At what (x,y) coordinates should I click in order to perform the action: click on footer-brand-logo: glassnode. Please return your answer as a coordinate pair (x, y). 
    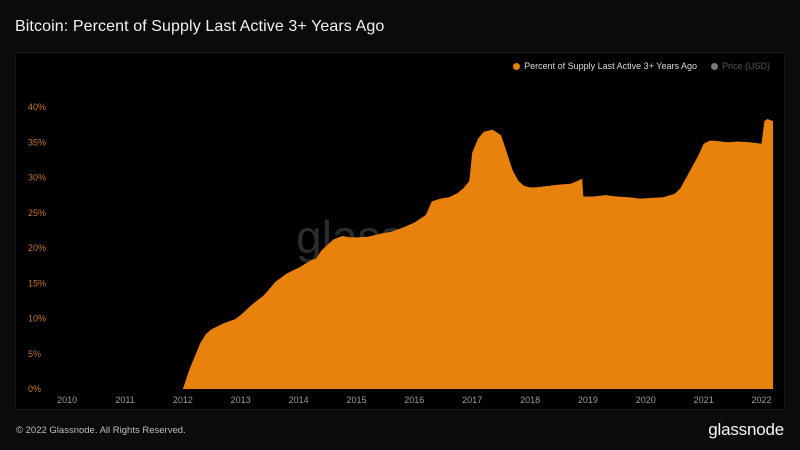
    Looking at the image, I should click on (746, 429).